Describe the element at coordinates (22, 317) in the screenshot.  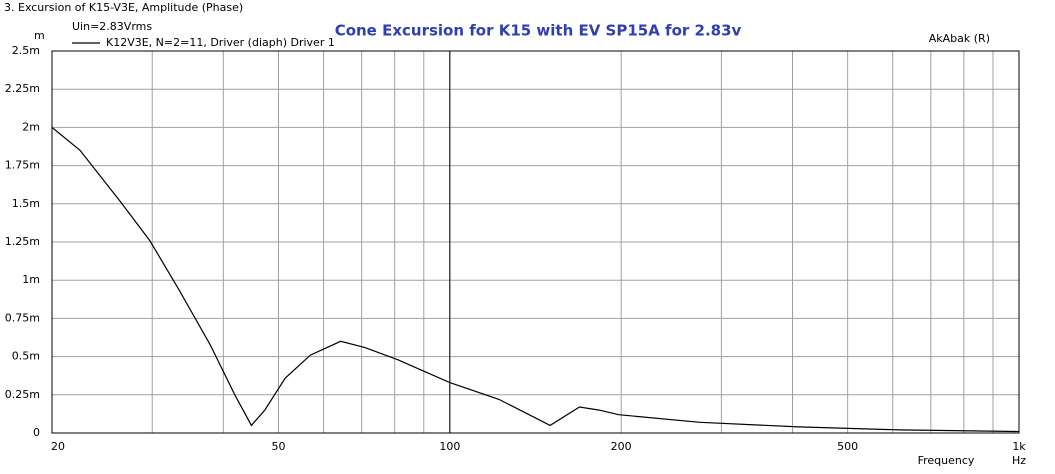
I see `y-tick-label: 0.75m` at that location.